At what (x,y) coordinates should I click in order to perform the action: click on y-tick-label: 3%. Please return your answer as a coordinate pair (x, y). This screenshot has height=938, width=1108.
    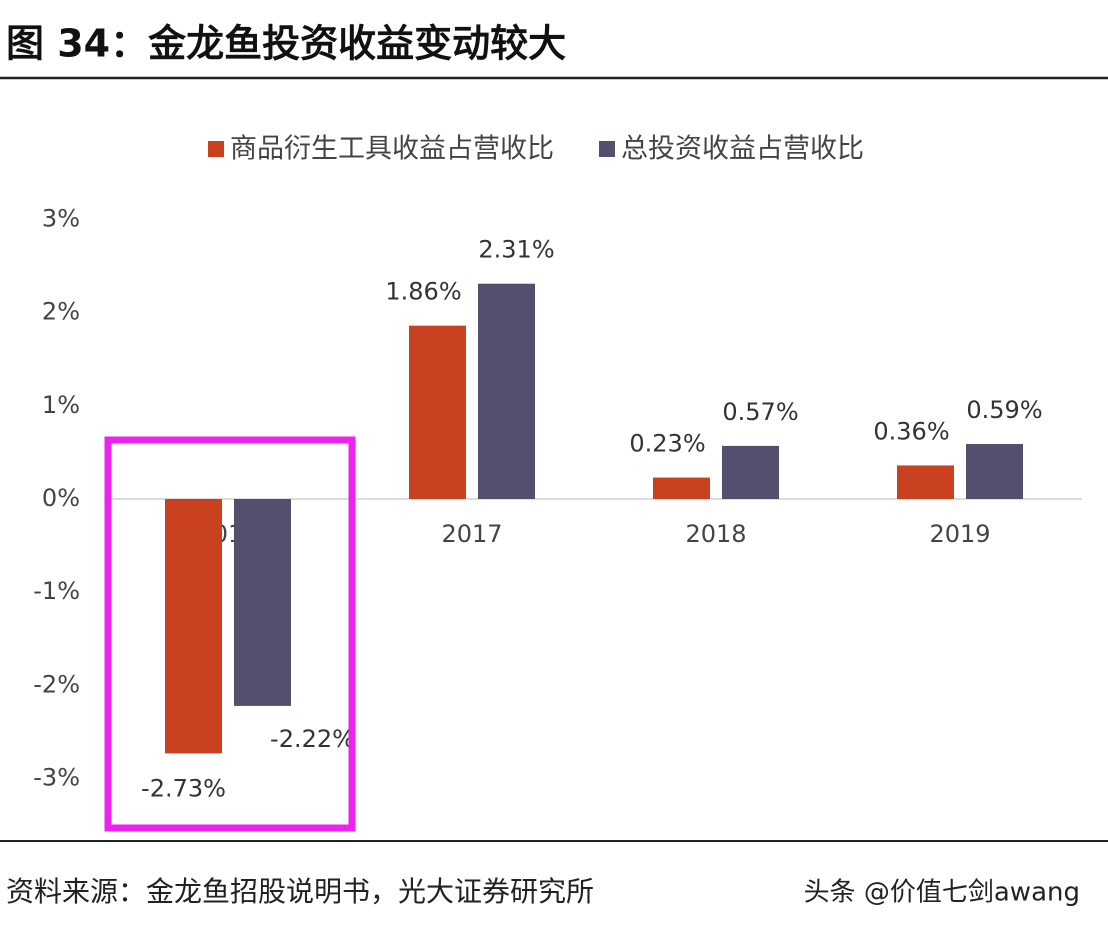
    Looking at the image, I should click on (61, 218).